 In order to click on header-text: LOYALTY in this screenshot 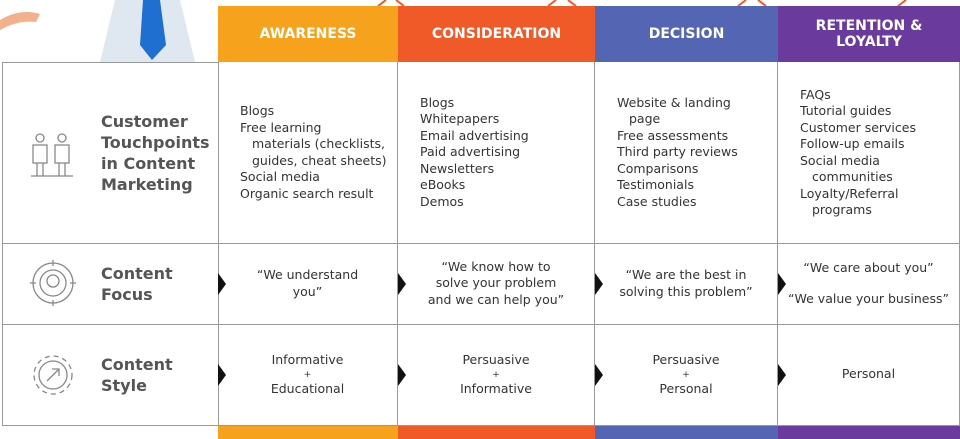, I will do `click(869, 42)`.